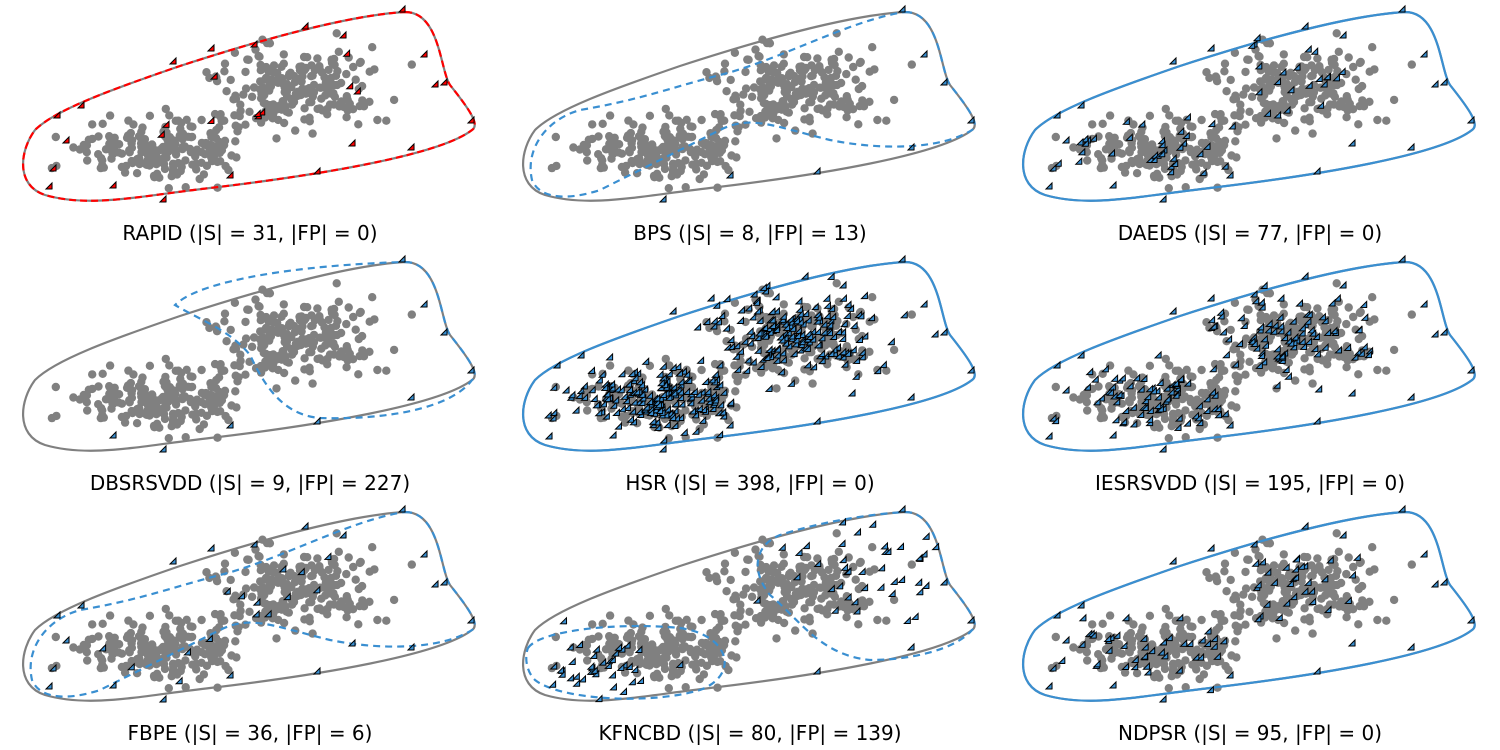 This screenshot has height=750, width=1500. What do you see at coordinates (249, 233) in the screenshot?
I see `panel-title: RAPID (|S| = 31, |FP| = 0)` at bounding box center [249, 233].